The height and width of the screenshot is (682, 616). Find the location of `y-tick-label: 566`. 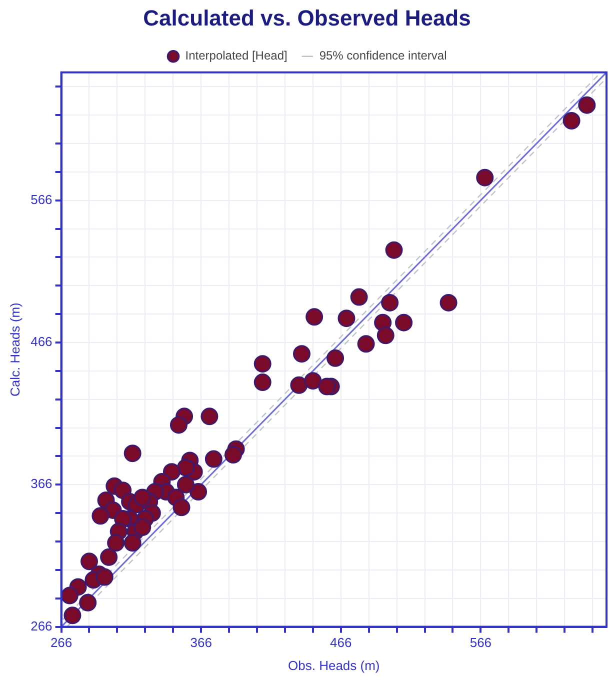

y-tick-label: 566 is located at coordinates (41, 199).